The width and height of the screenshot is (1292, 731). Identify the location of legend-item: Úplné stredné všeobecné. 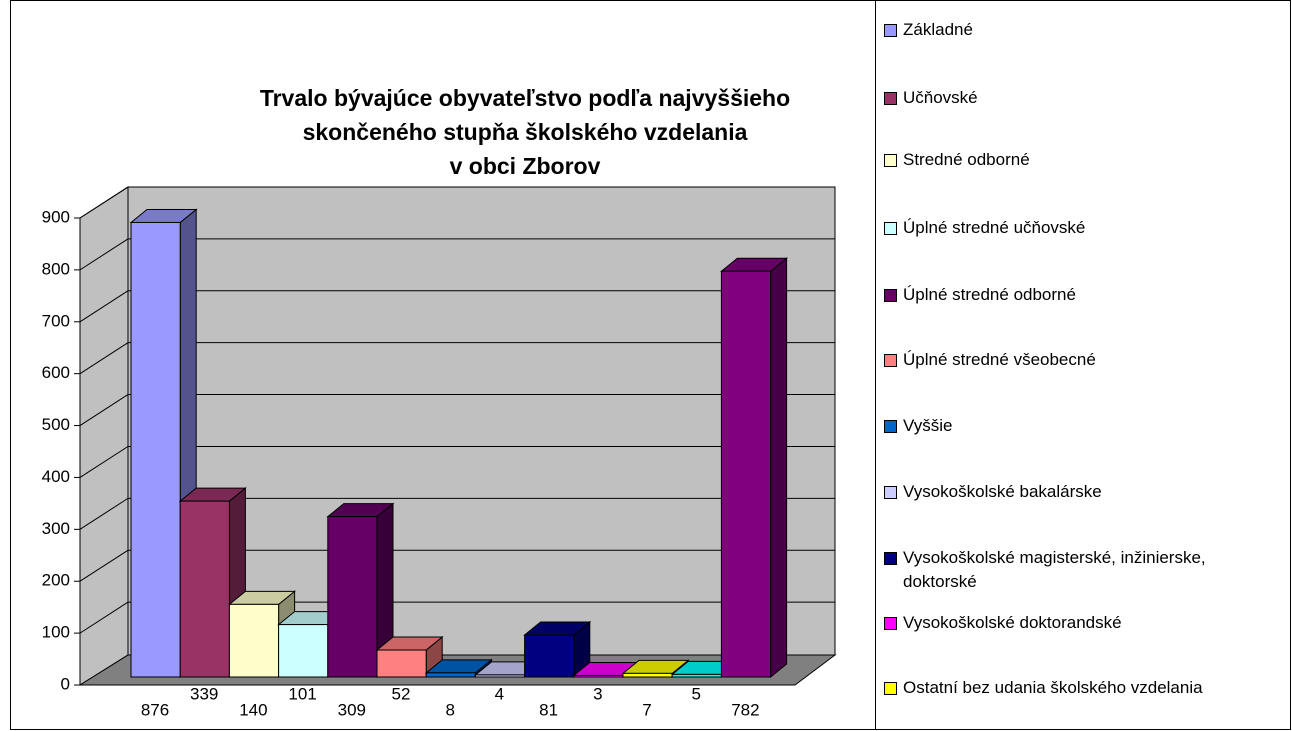
(1084, 360).